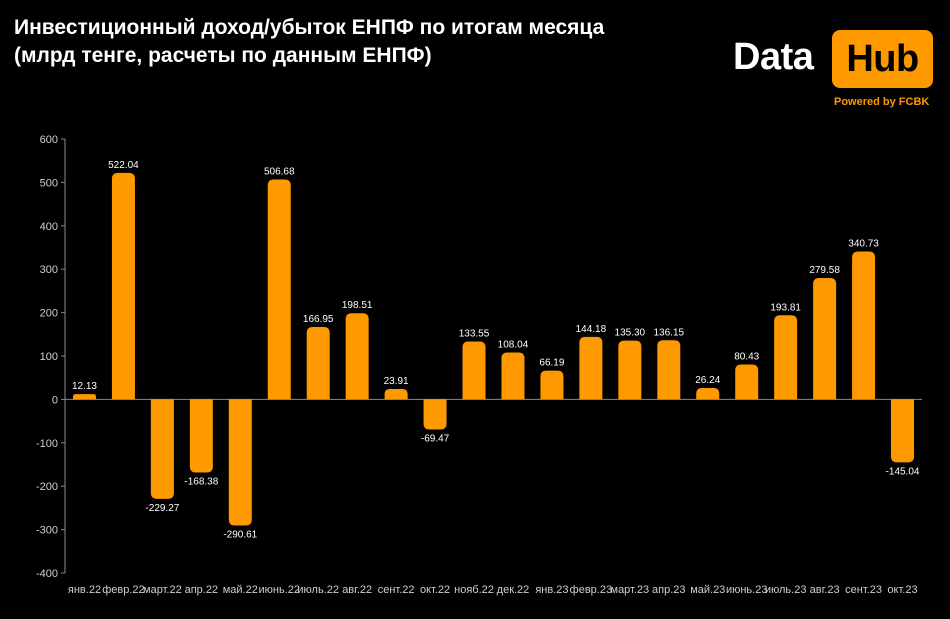 The width and height of the screenshot is (950, 619). What do you see at coordinates (773, 57) in the screenshot?
I see `logo-word-data: Data` at bounding box center [773, 57].